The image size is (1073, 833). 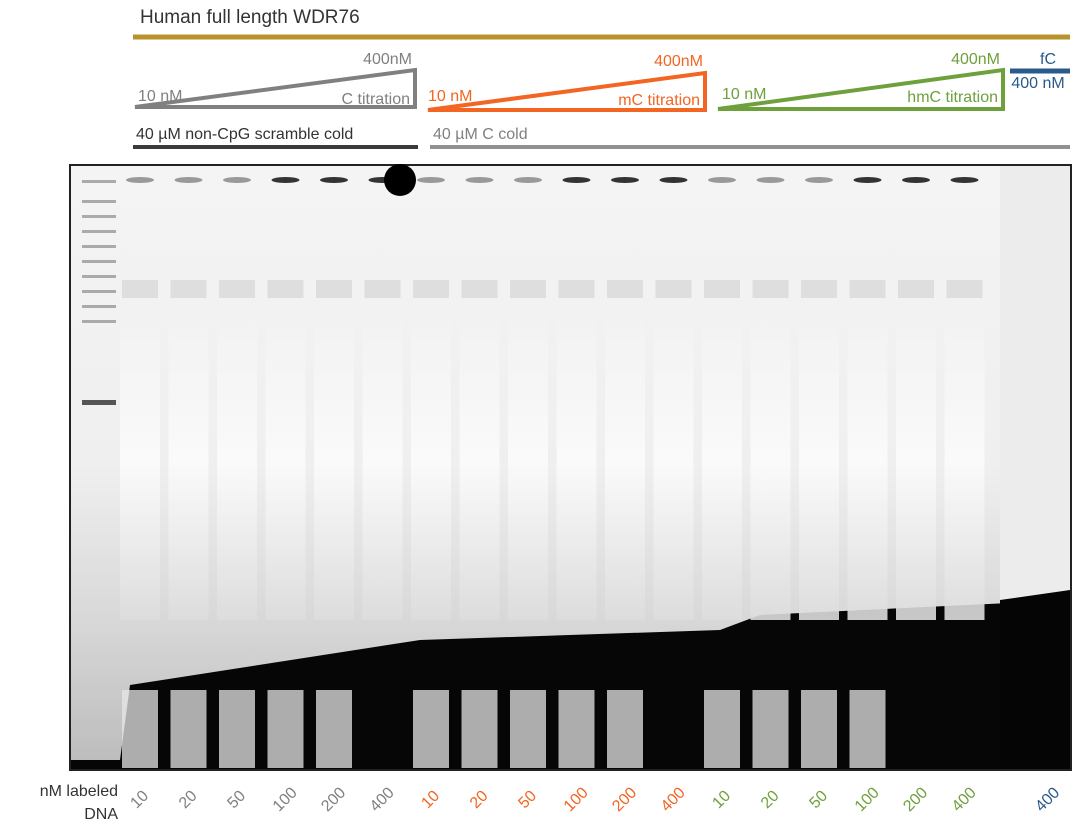 I want to click on mc-label: mC titration, so click(x=659, y=100).